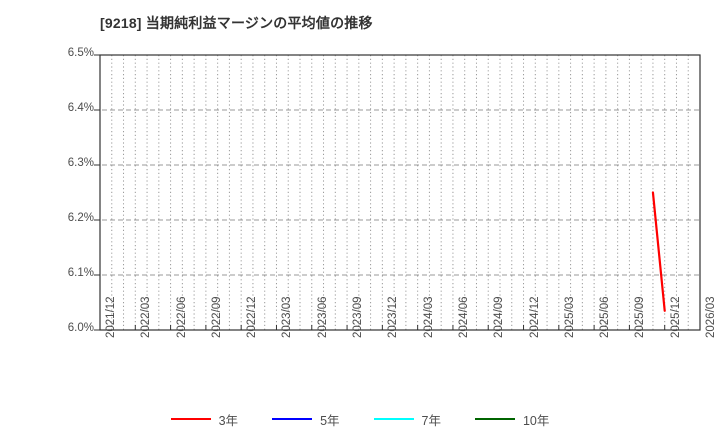 The image size is (720, 440). Describe the element at coordinates (216, 317) in the screenshot. I see `x-tick-label: 2022/09` at that location.